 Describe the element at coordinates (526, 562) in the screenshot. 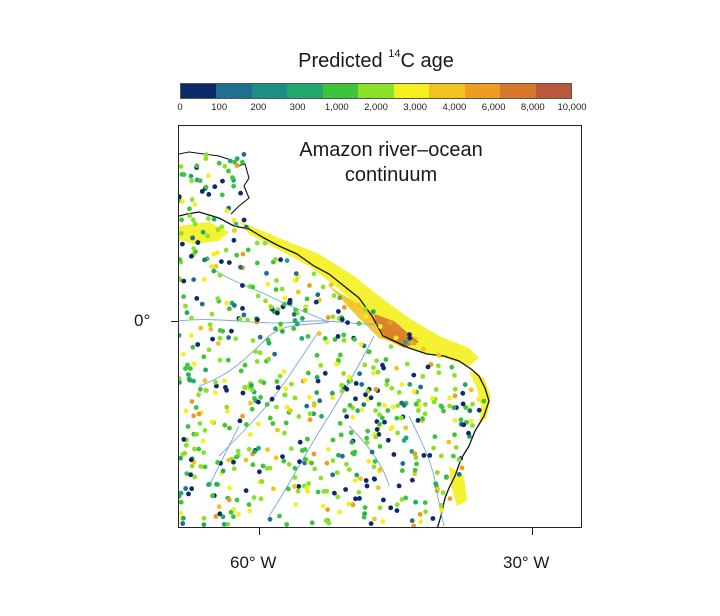

I see `x-axis-label-30w: 30° W` at that location.